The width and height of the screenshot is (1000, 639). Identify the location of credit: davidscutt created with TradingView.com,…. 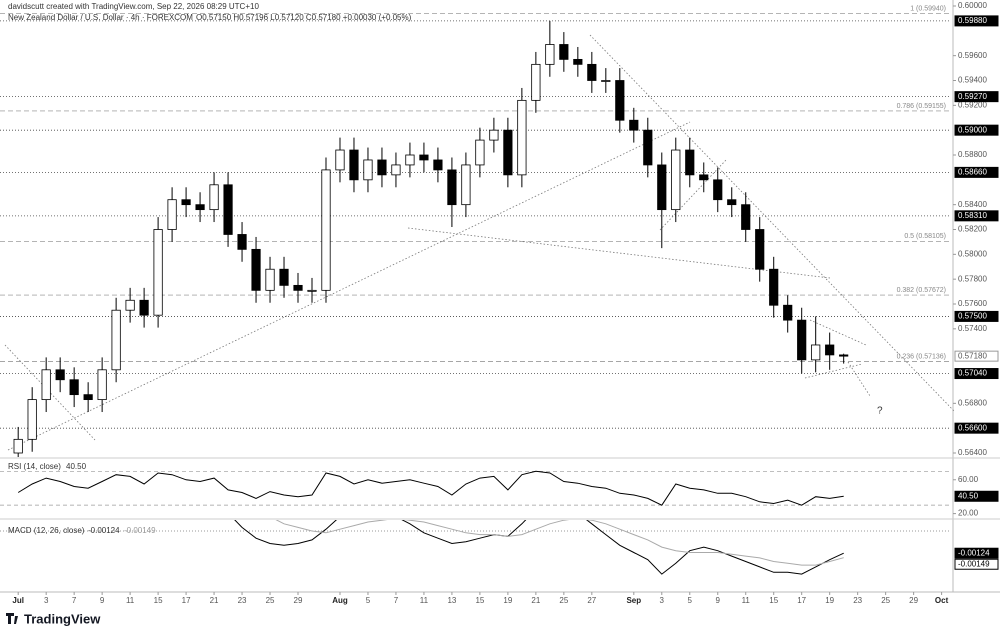
(133, 6).